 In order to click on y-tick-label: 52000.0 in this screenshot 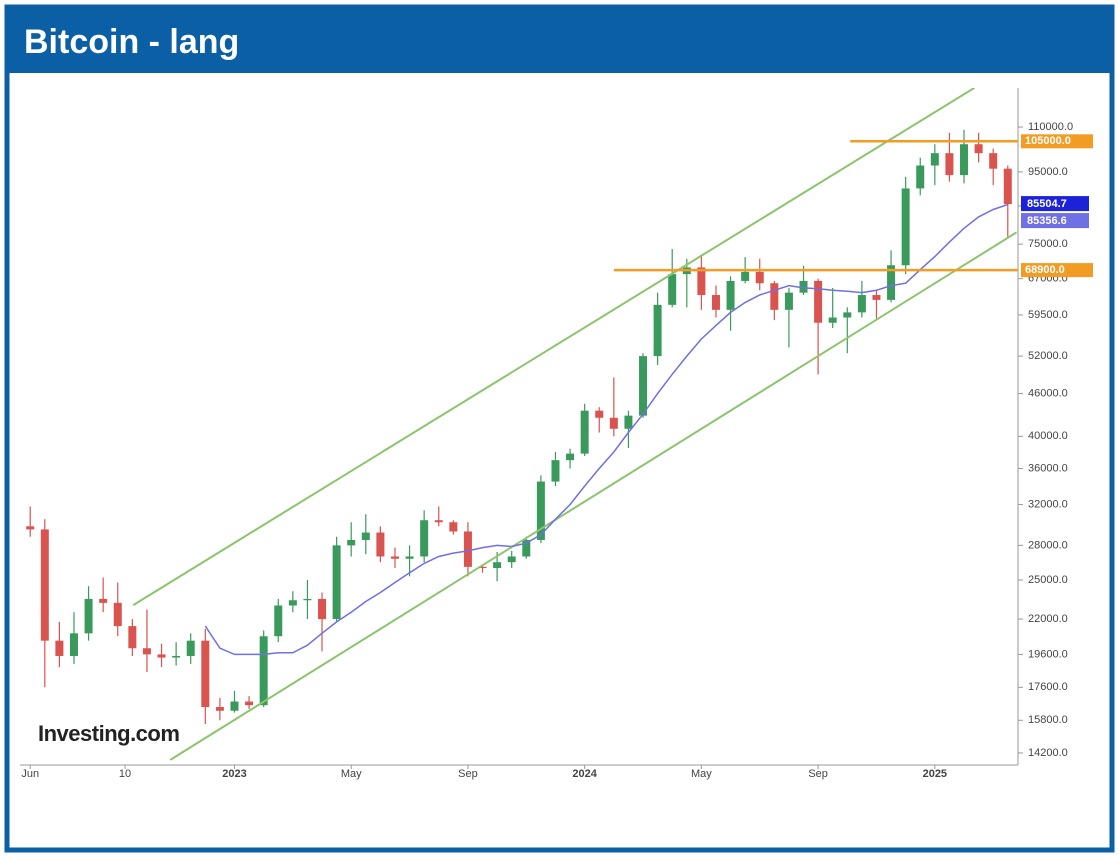, I will do `click(1048, 356)`.